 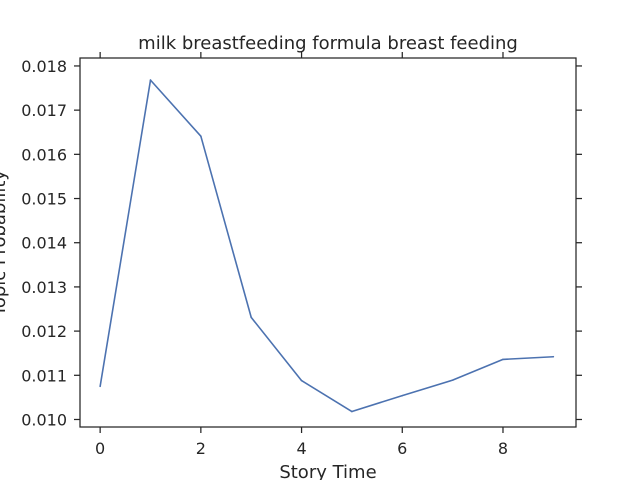 I want to click on x-tick-label-2: 4, so click(x=301, y=448).